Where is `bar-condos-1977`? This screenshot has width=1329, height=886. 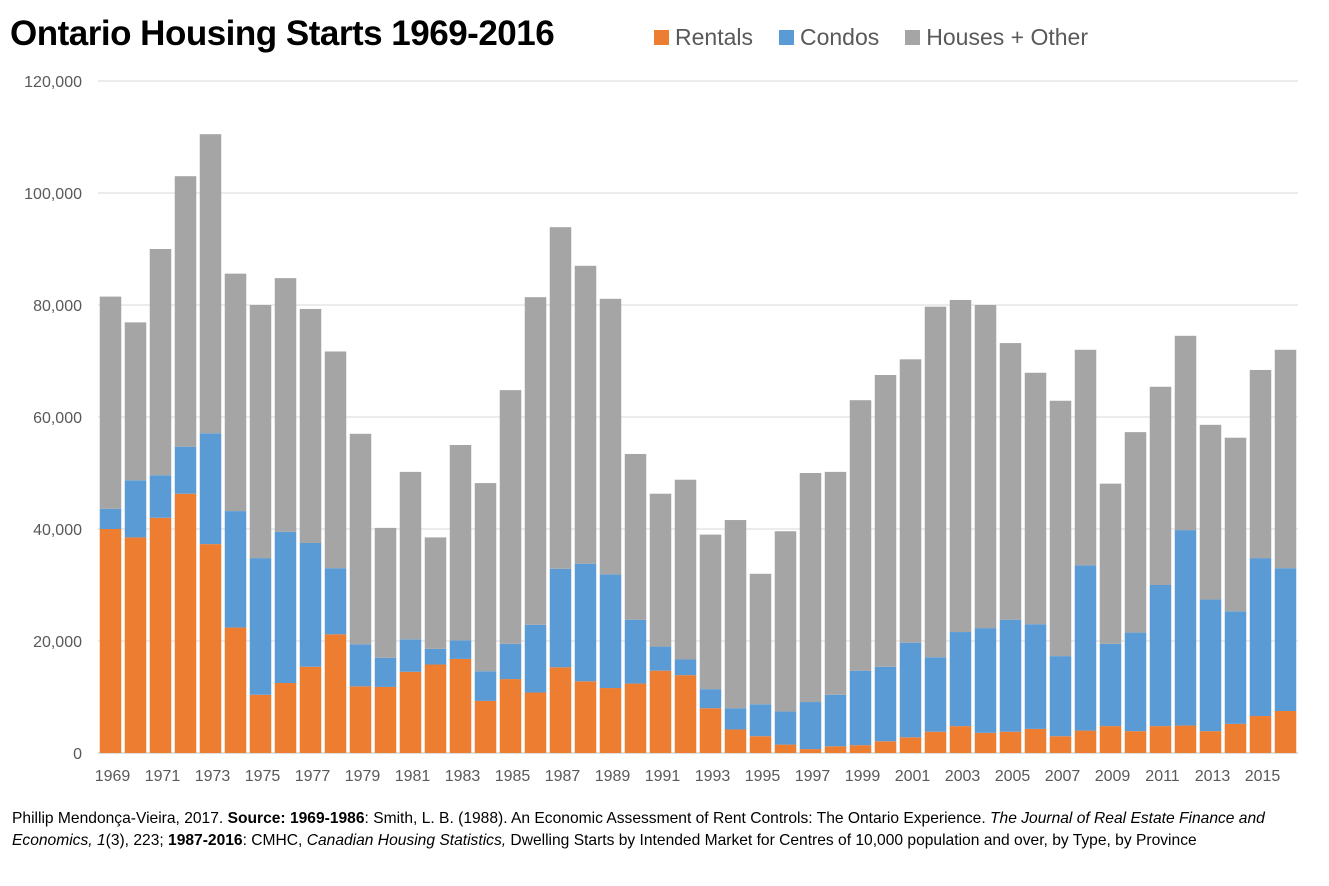
bar-condos-1977 is located at coordinates (310, 605).